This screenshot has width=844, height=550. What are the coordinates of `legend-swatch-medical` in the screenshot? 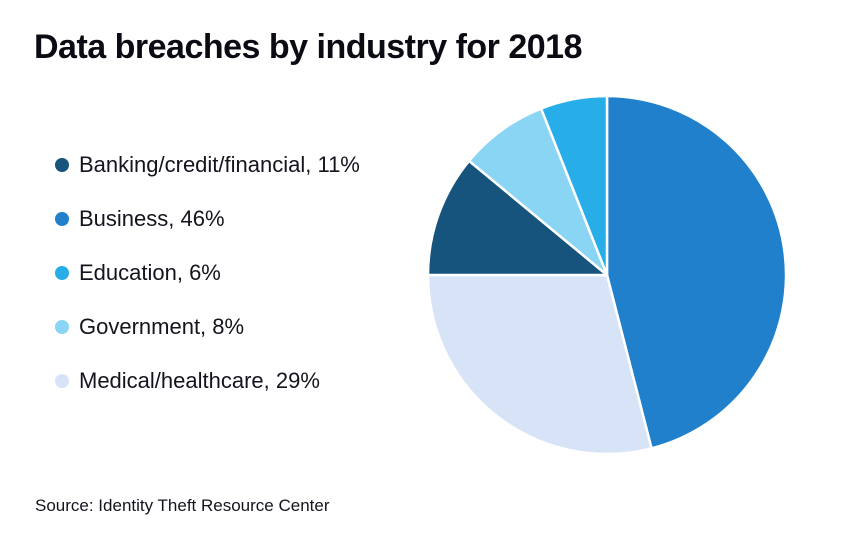 It's located at (62, 381).